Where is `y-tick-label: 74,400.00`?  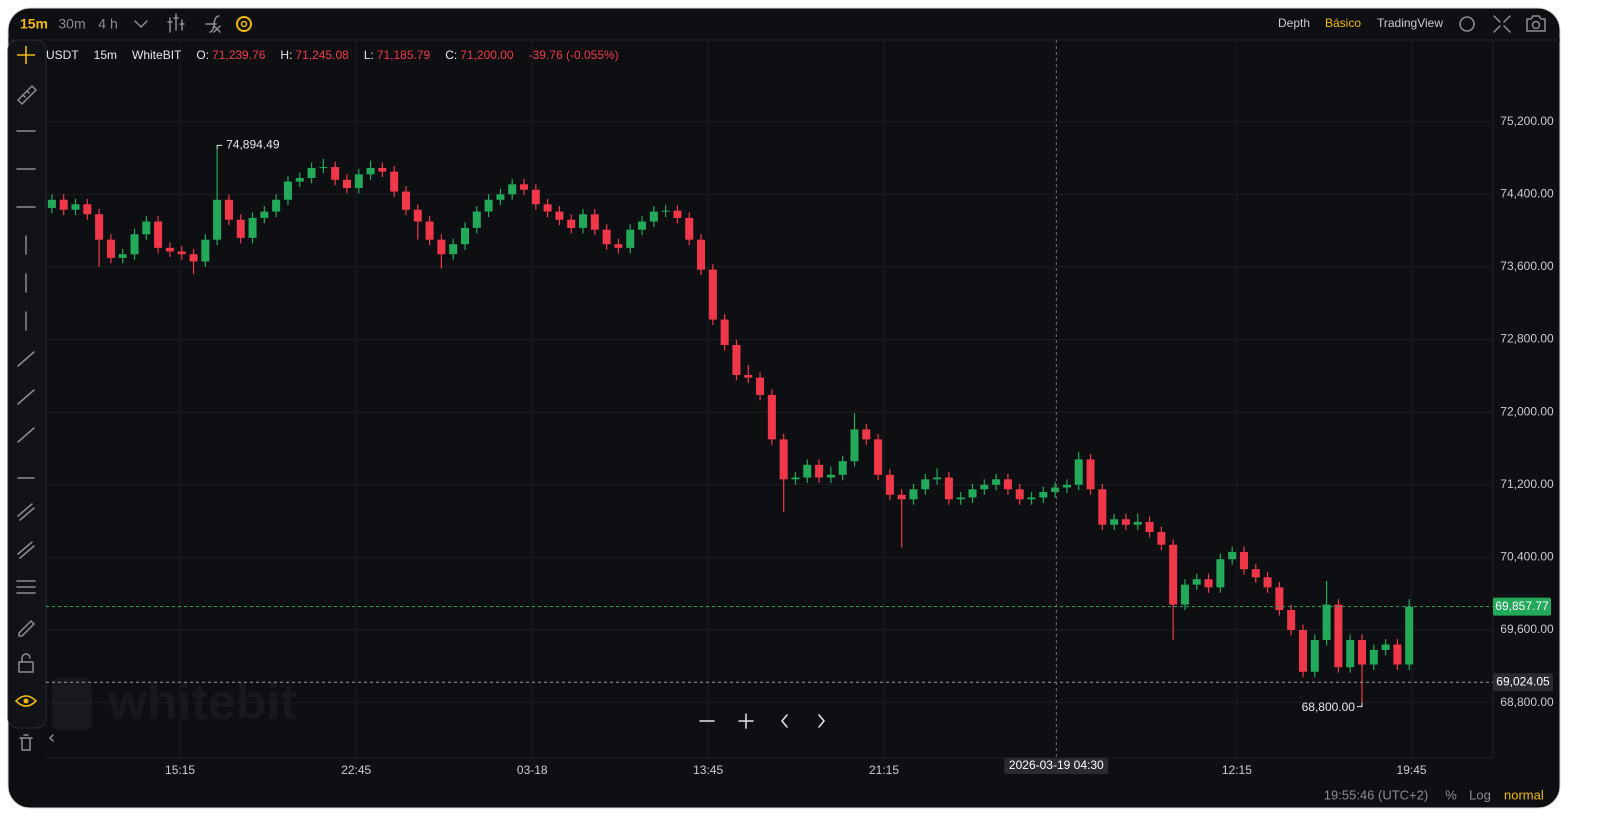
y-tick-label: 74,400.00 is located at coordinates (1527, 193).